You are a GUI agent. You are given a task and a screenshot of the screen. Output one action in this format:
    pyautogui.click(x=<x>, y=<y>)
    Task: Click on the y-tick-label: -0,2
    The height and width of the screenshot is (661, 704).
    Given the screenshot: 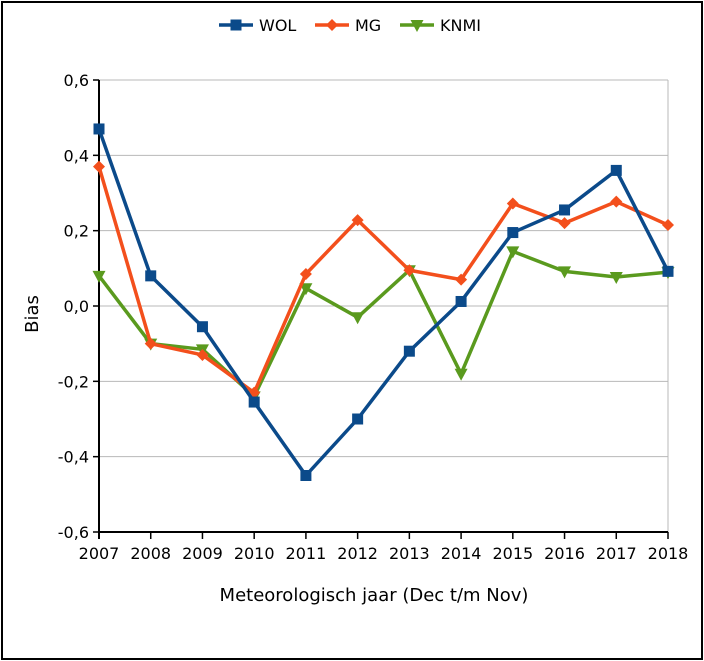 What is the action you would take?
    pyautogui.click(x=73, y=381)
    